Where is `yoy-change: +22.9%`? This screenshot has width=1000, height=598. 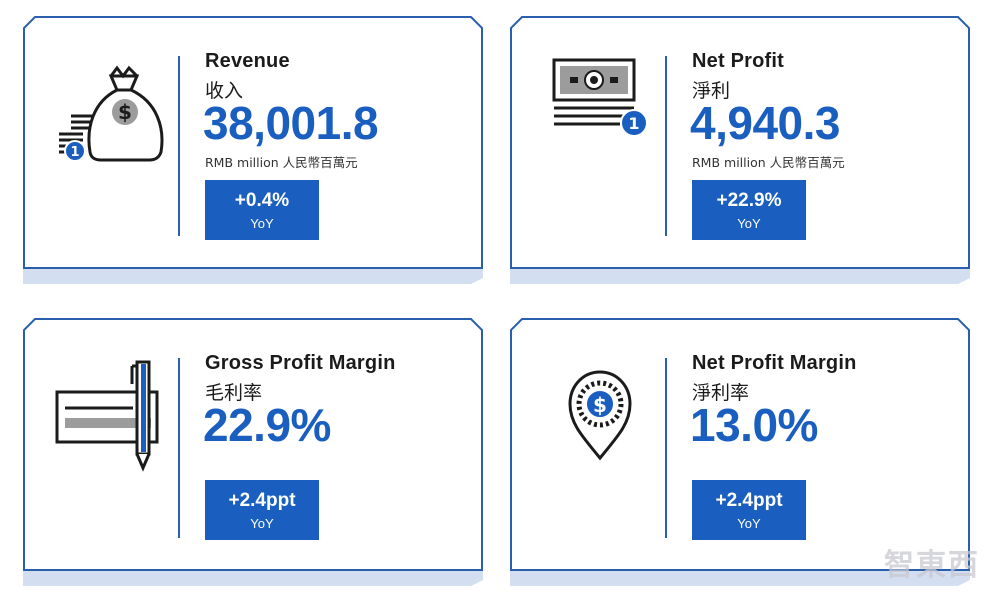
yoy-change: +22.9% is located at coordinates (749, 200).